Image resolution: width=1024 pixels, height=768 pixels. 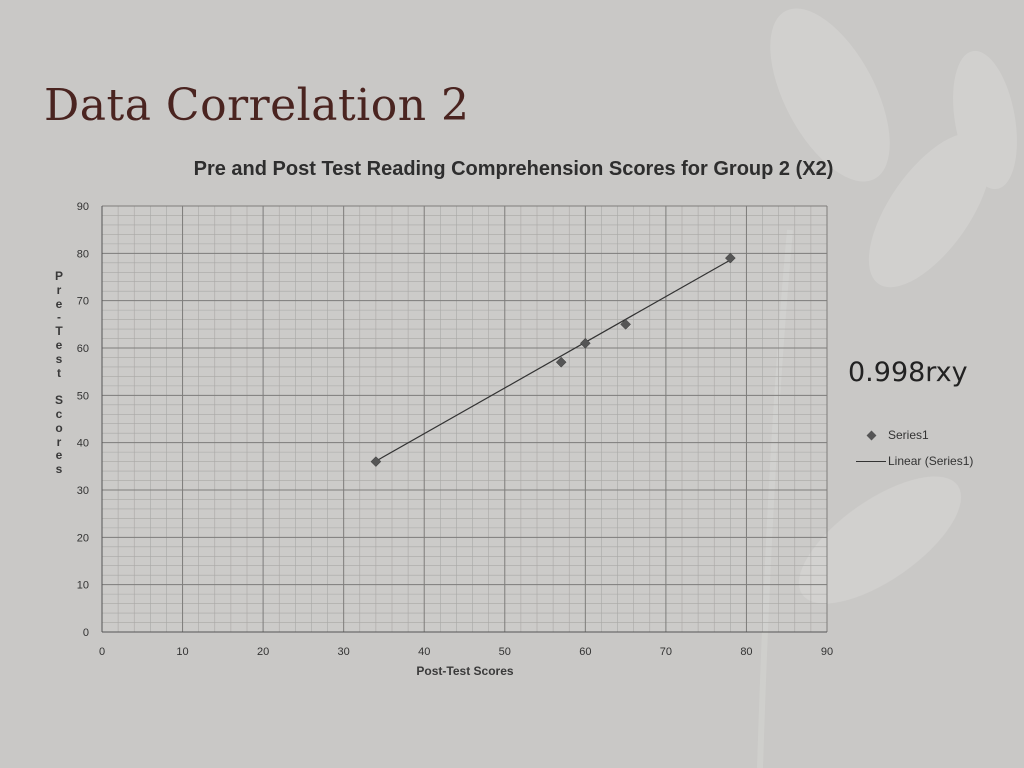 I want to click on correlation-value: 0.998rxy, so click(x=908, y=372).